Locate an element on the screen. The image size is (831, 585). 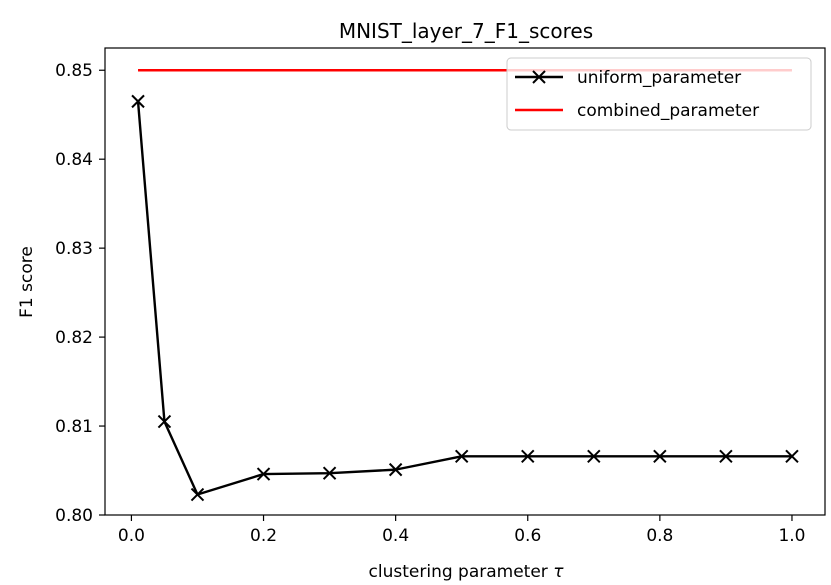
x-tick-label: 1.0 is located at coordinates (791, 536).